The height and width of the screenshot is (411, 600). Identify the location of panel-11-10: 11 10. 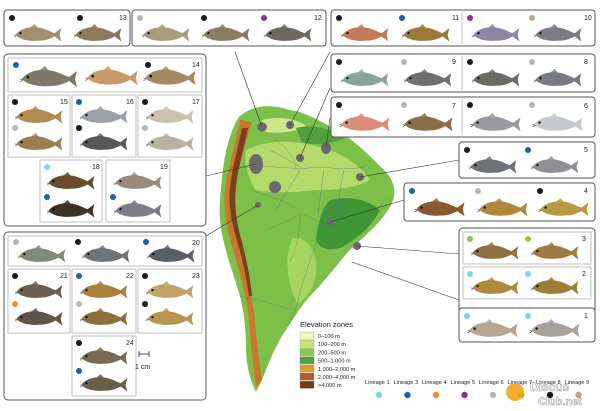
(463, 28).